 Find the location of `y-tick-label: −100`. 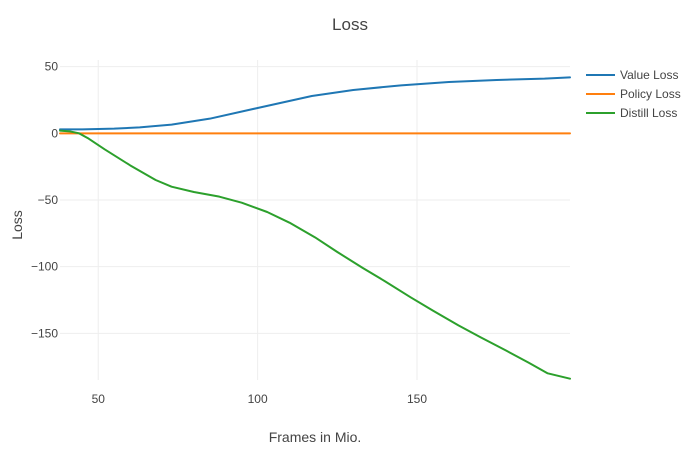

y-tick-label: −100 is located at coordinates (44, 267).